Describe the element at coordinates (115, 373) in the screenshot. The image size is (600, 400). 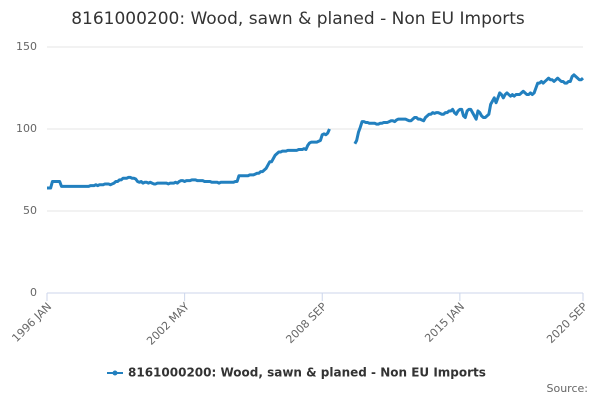
I see `legend-marker` at that location.